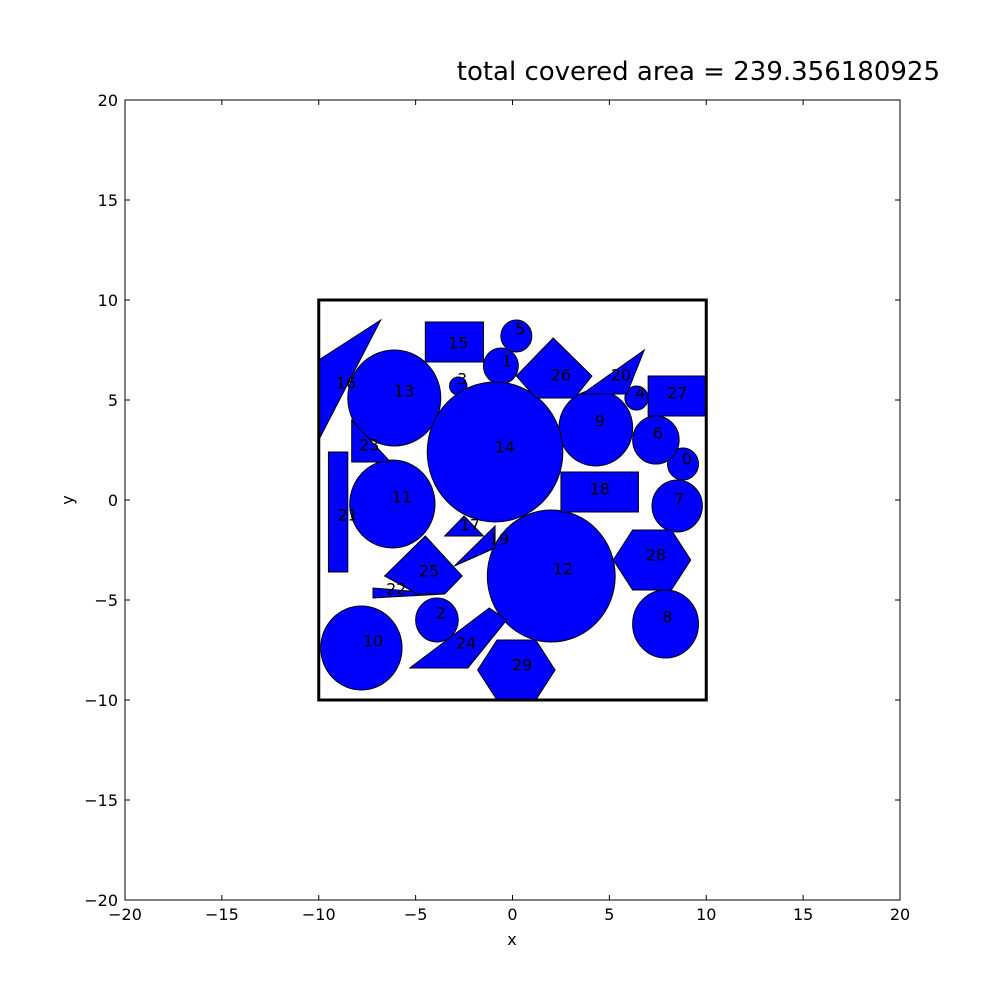 Image resolution: width=1000 pixels, height=1000 pixels. I want to click on shape-label-10: 10, so click(373, 641).